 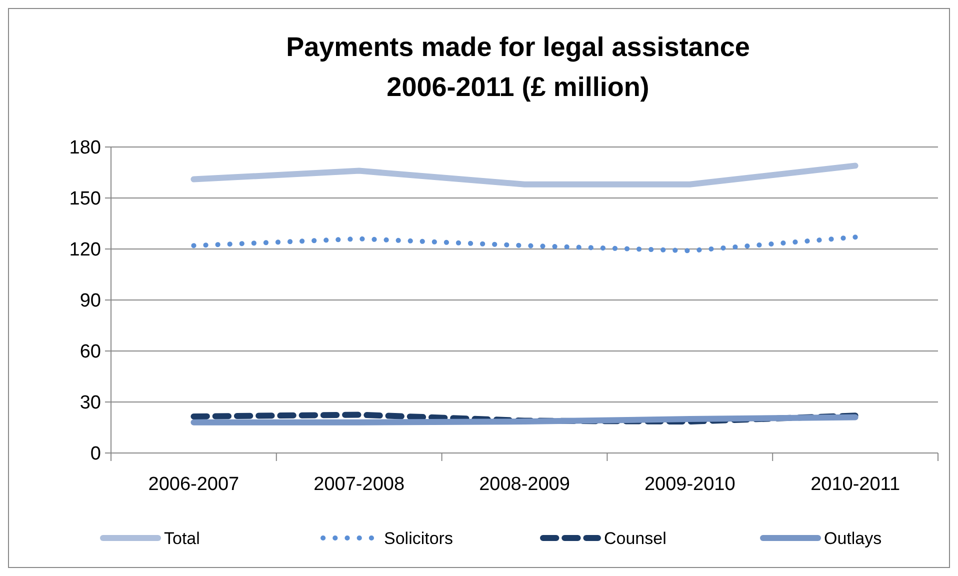 I want to click on x-tick-label: 2009-2010, so click(x=690, y=484).